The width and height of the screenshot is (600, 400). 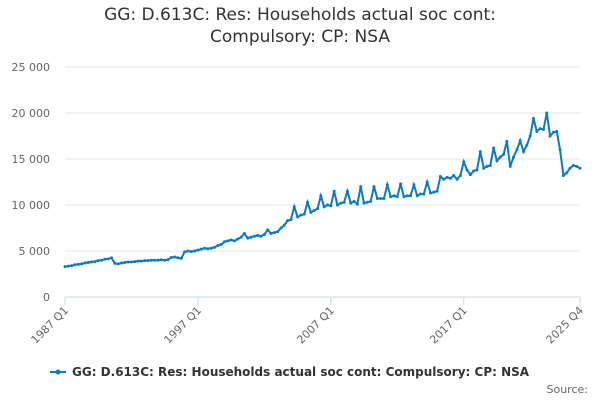 What do you see at coordinates (182, 325) in the screenshot?
I see `x-tick-label: 1997 Q1` at bounding box center [182, 325].